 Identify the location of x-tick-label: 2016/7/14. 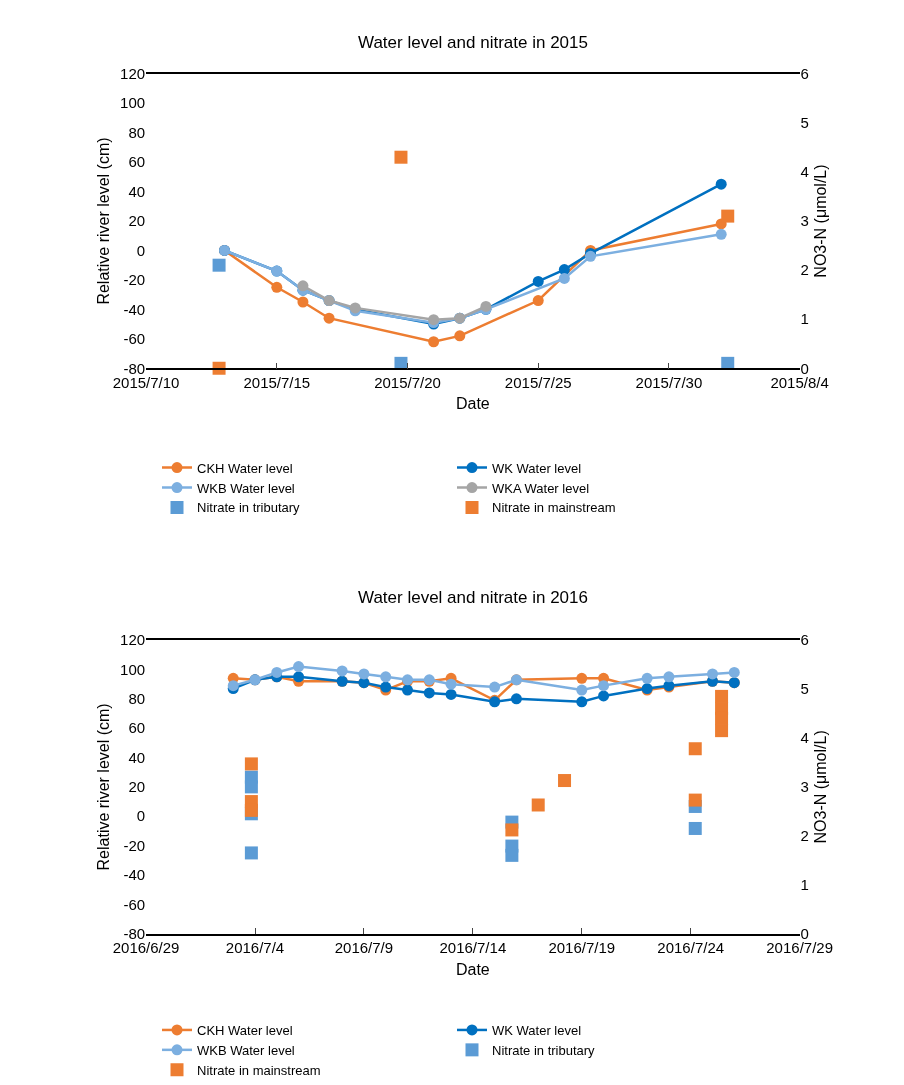
(473, 948).